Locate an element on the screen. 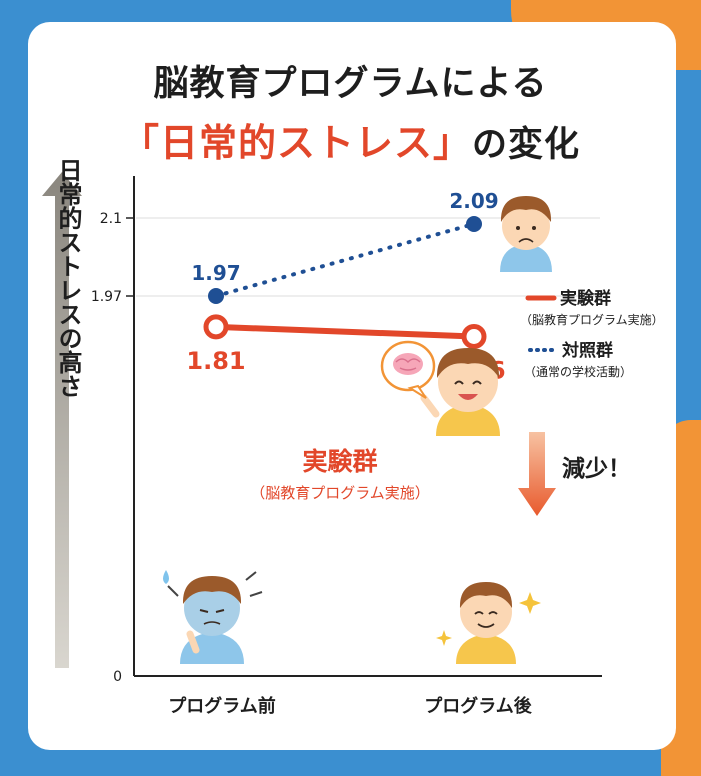  data-label-control: 2.09 is located at coordinates (473, 201).